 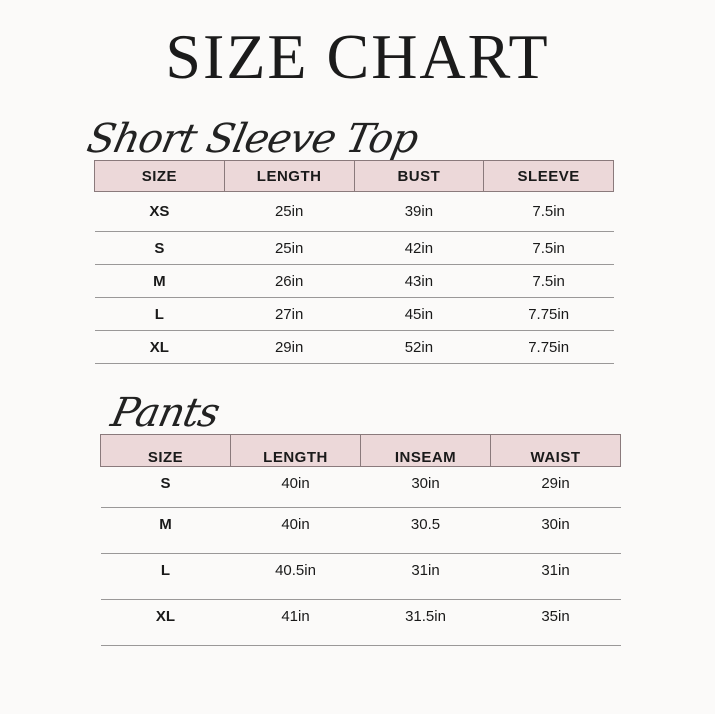 I want to click on table-header: SIZE LENGTH INSEAM WAIST, so click(x=360, y=450).